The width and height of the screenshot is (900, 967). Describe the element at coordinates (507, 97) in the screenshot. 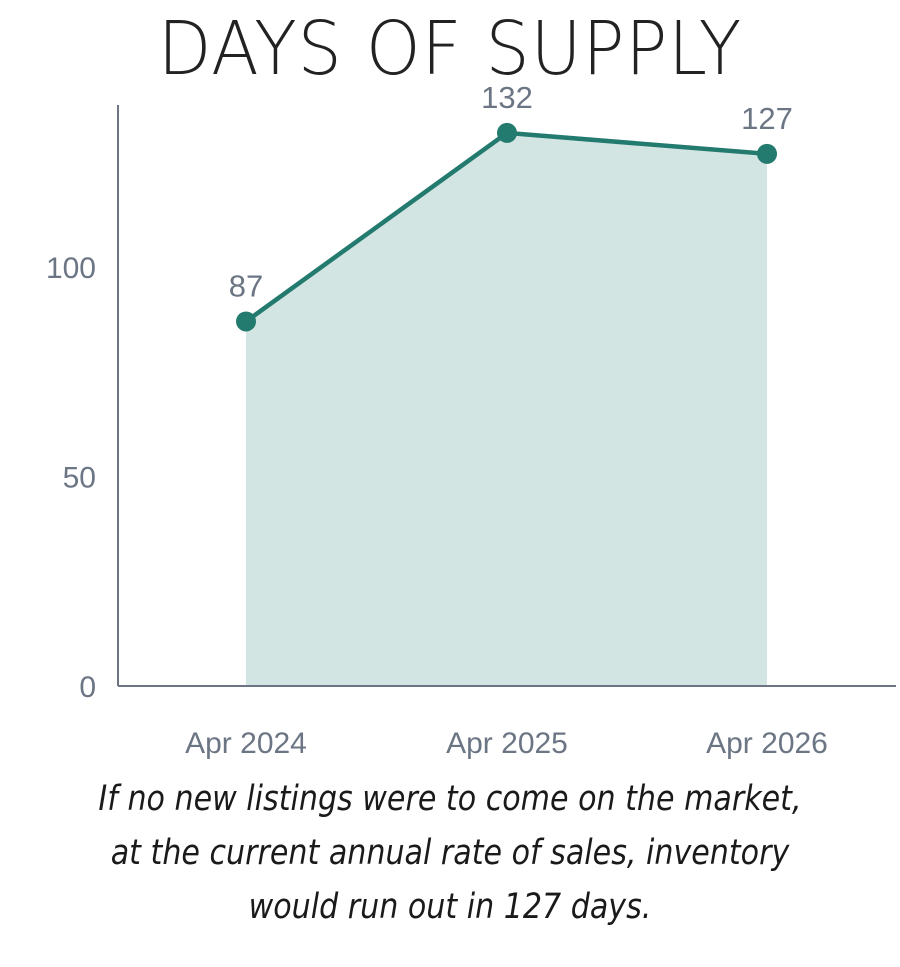

I see `data-label: 132` at that location.